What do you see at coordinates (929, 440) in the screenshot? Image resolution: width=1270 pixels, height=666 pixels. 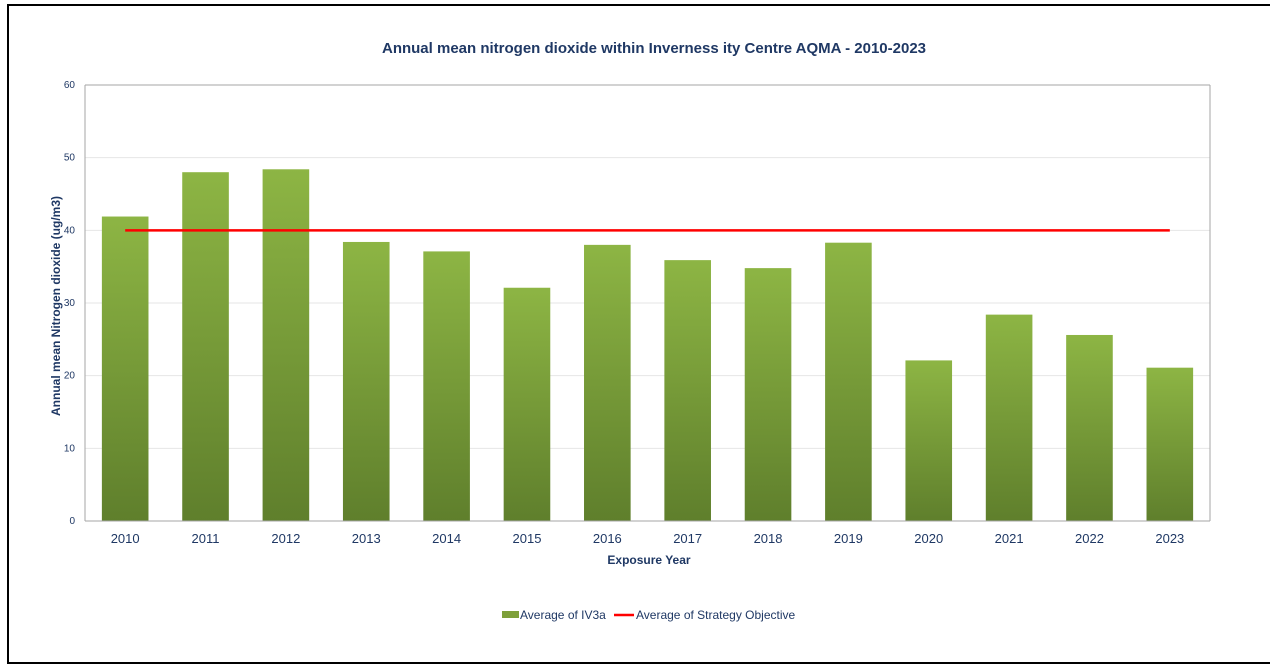 I see `bar-2020` at bounding box center [929, 440].